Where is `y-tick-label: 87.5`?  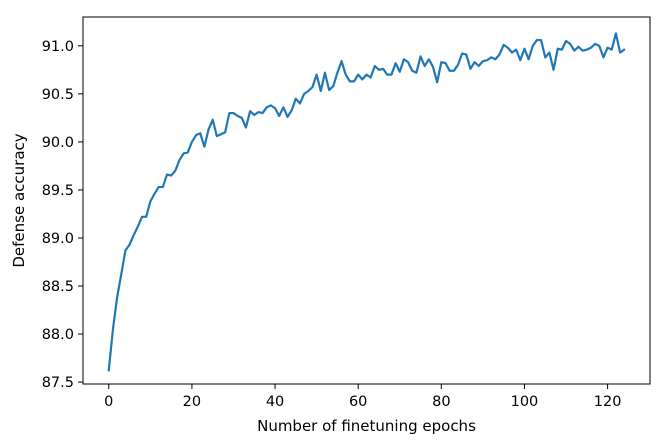
y-tick-label: 87.5 is located at coordinates (58, 383).